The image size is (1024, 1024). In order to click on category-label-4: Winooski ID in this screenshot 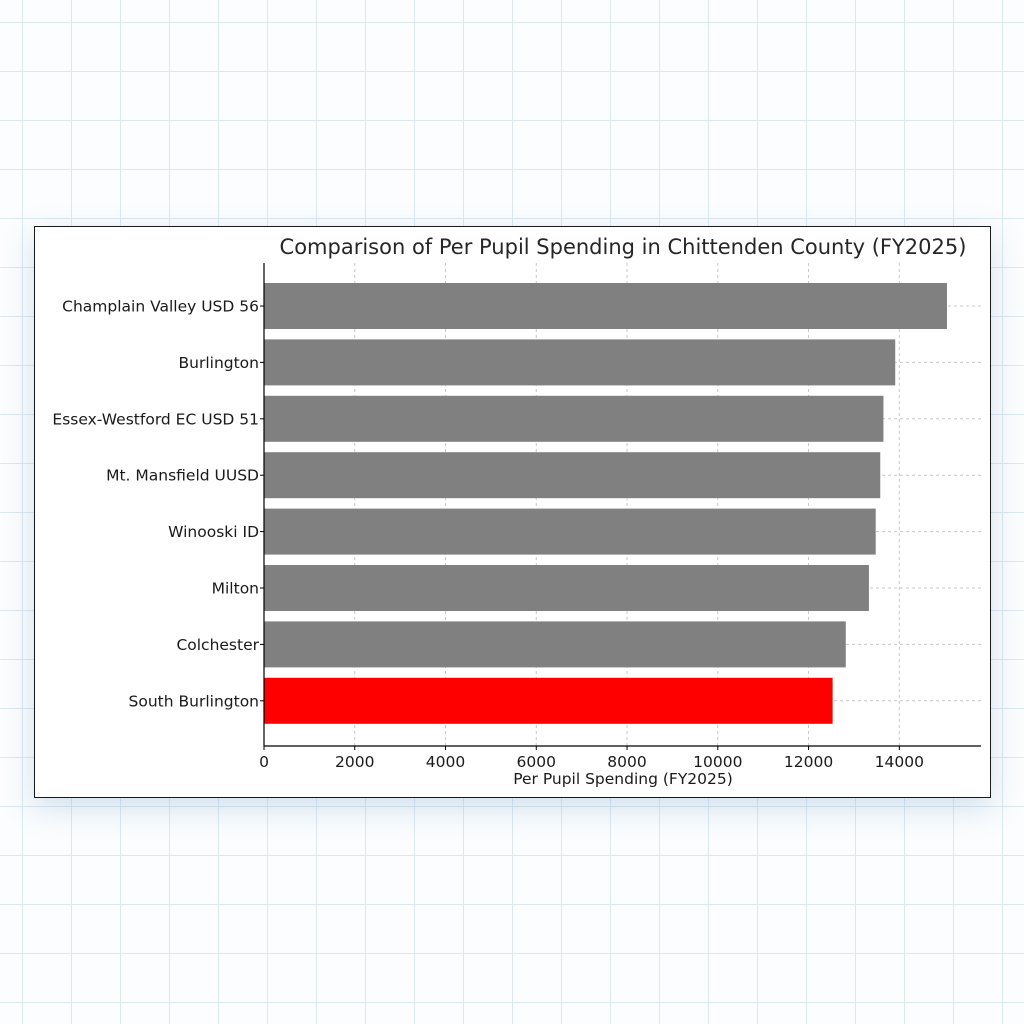, I will do `click(213, 532)`.